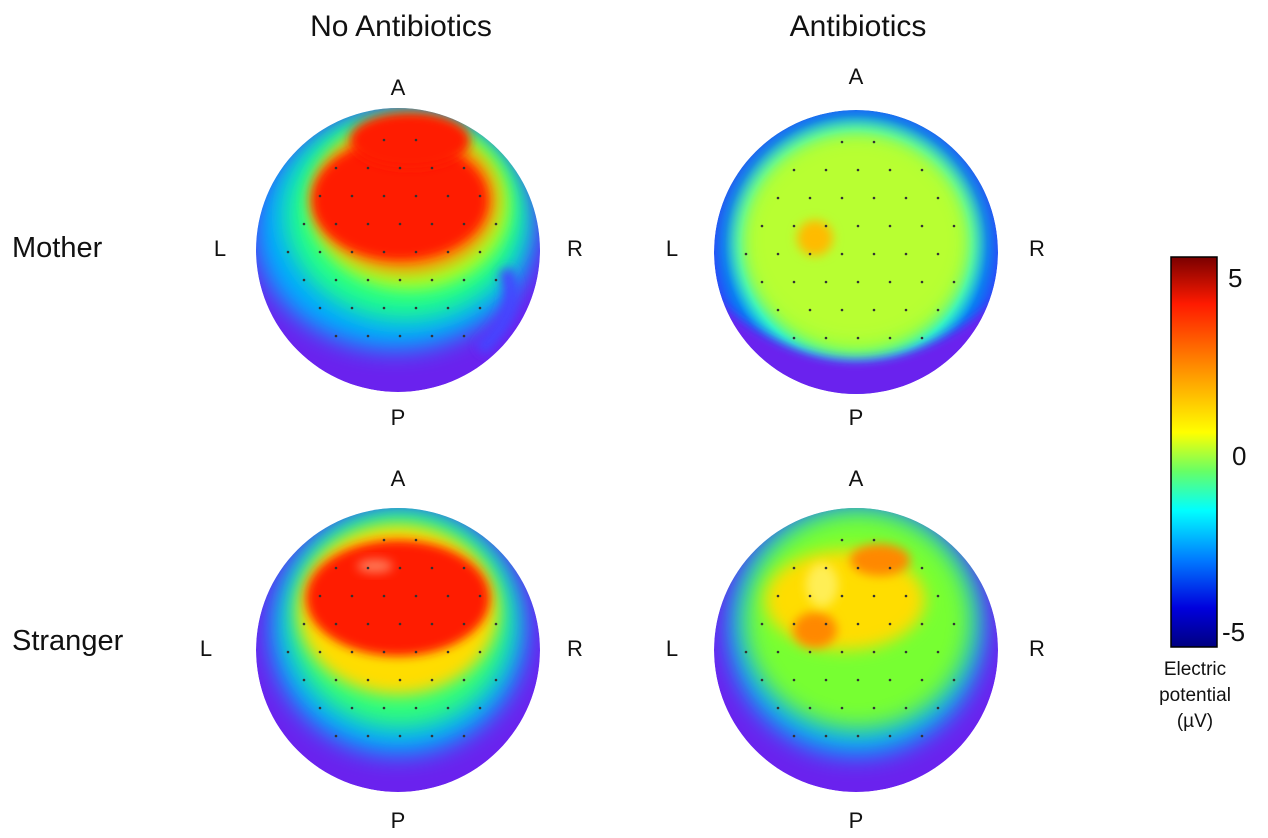 This screenshot has height=838, width=1268. Describe the element at coordinates (398, 650) in the screenshot. I see `topo-map-stranger-no-antibiotics` at that location.